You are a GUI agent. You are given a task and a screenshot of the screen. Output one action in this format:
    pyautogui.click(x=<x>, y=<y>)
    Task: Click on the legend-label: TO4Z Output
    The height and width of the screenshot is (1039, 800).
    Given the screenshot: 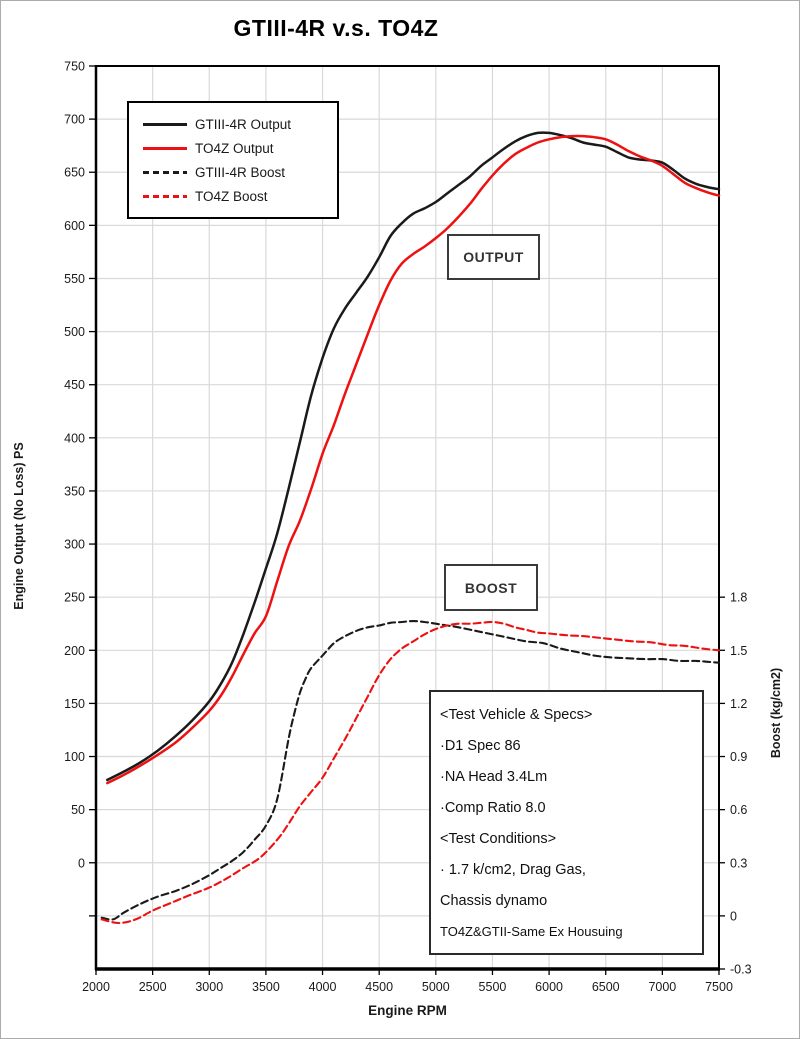 What is the action you would take?
    pyautogui.click(x=234, y=148)
    